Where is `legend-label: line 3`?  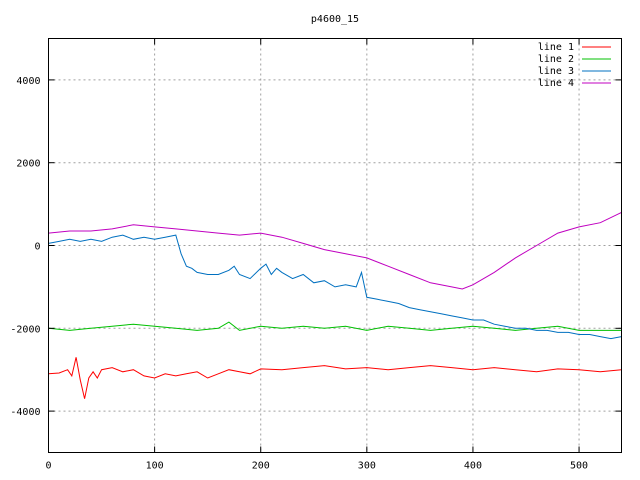
legend-label: line 3 is located at coordinates (556, 71).